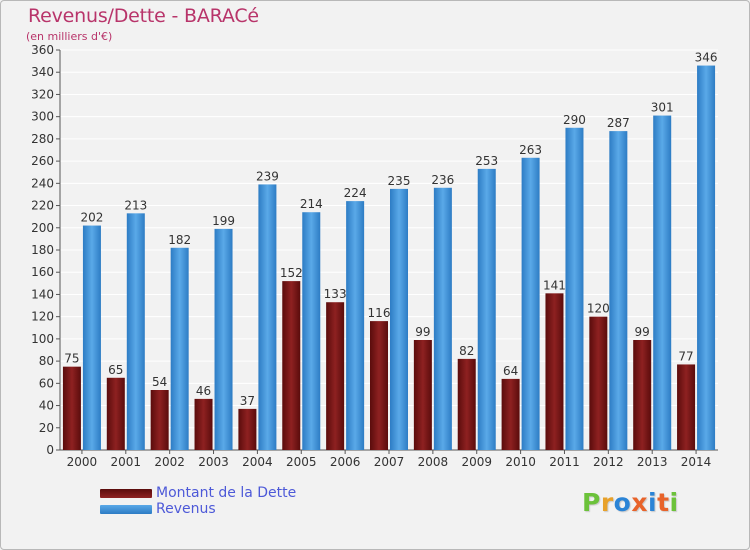  Describe the element at coordinates (42, 272) in the screenshot. I see `y-tick-label: 160` at that location.